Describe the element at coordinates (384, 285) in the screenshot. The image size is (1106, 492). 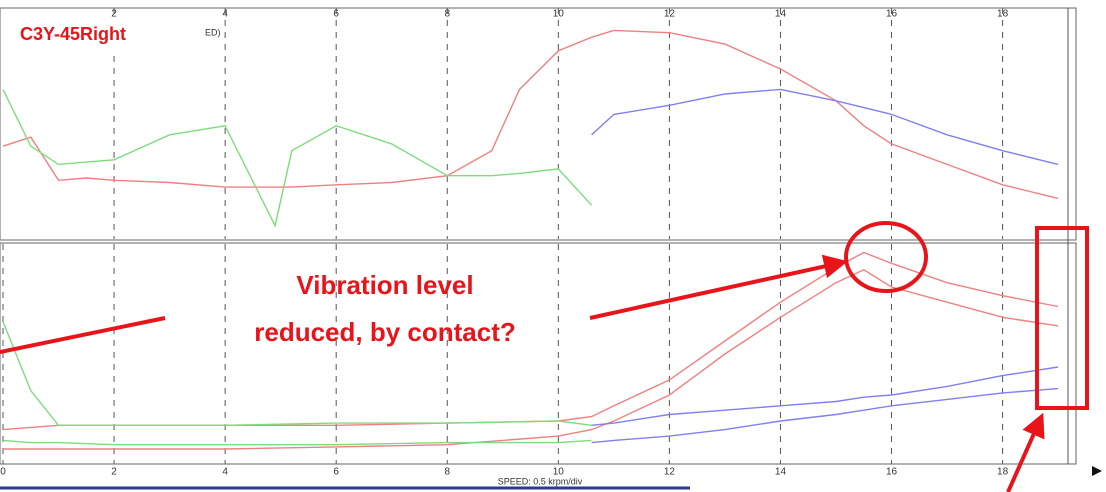
I see `annotation-line: Vibration level` at that location.